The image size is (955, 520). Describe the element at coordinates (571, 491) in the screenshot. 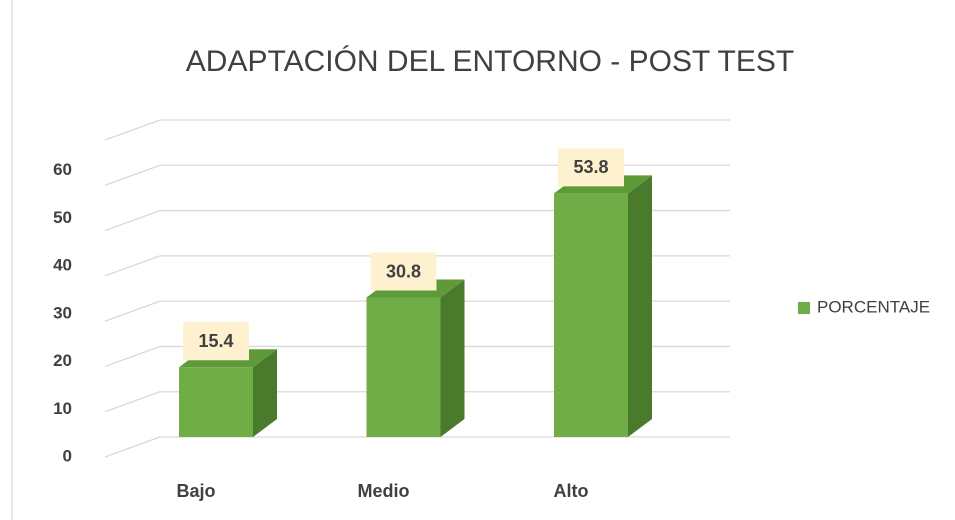

I see `x-tick-label: Alto` at that location.